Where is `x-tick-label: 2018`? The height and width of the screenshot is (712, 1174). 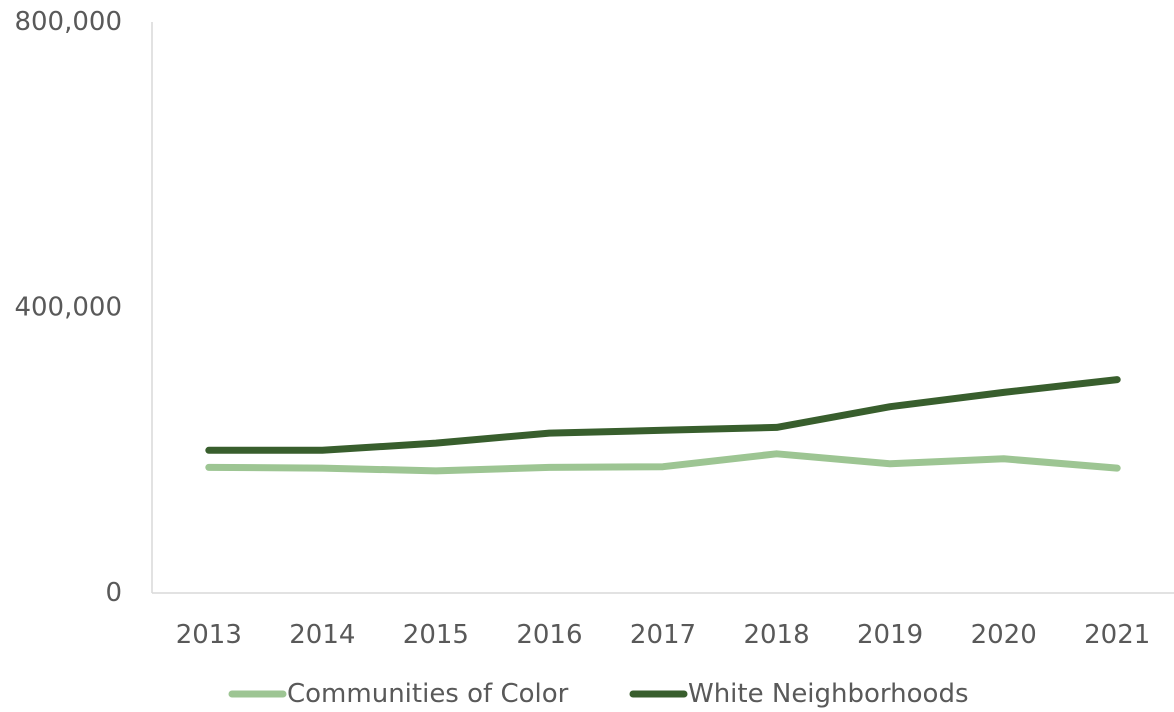 x-tick-label: 2018 is located at coordinates (776, 635).